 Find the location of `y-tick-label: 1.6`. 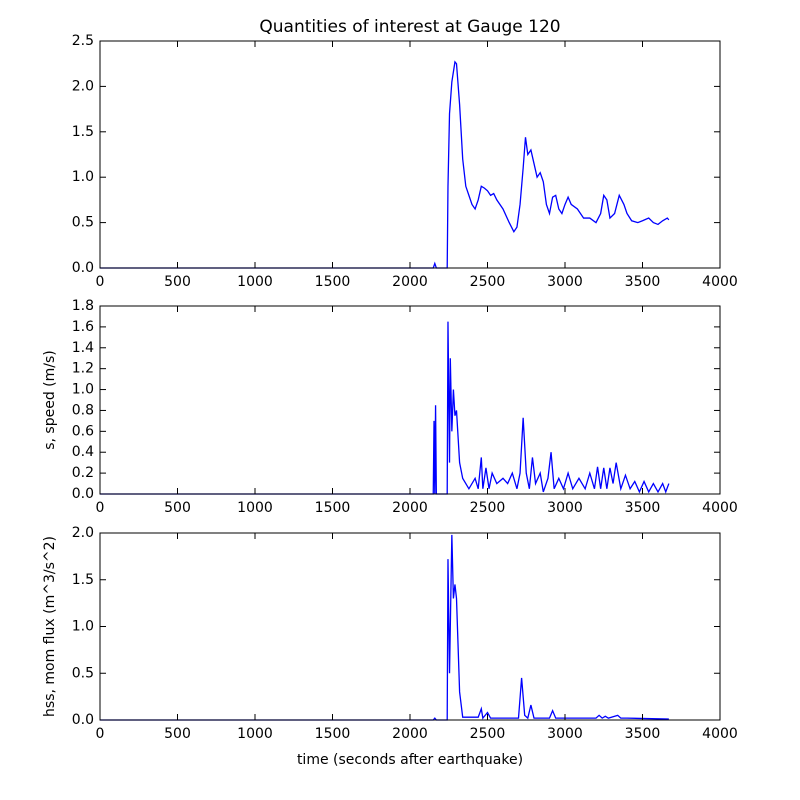

y-tick-label: 1.6 is located at coordinates (83, 327).